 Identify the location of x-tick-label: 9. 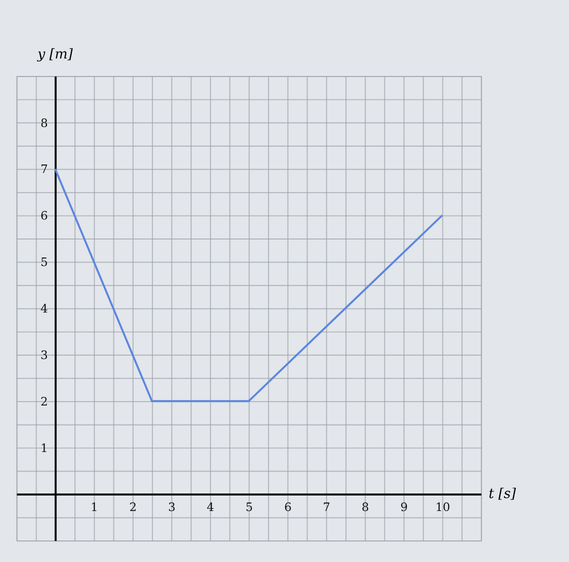
(404, 507).